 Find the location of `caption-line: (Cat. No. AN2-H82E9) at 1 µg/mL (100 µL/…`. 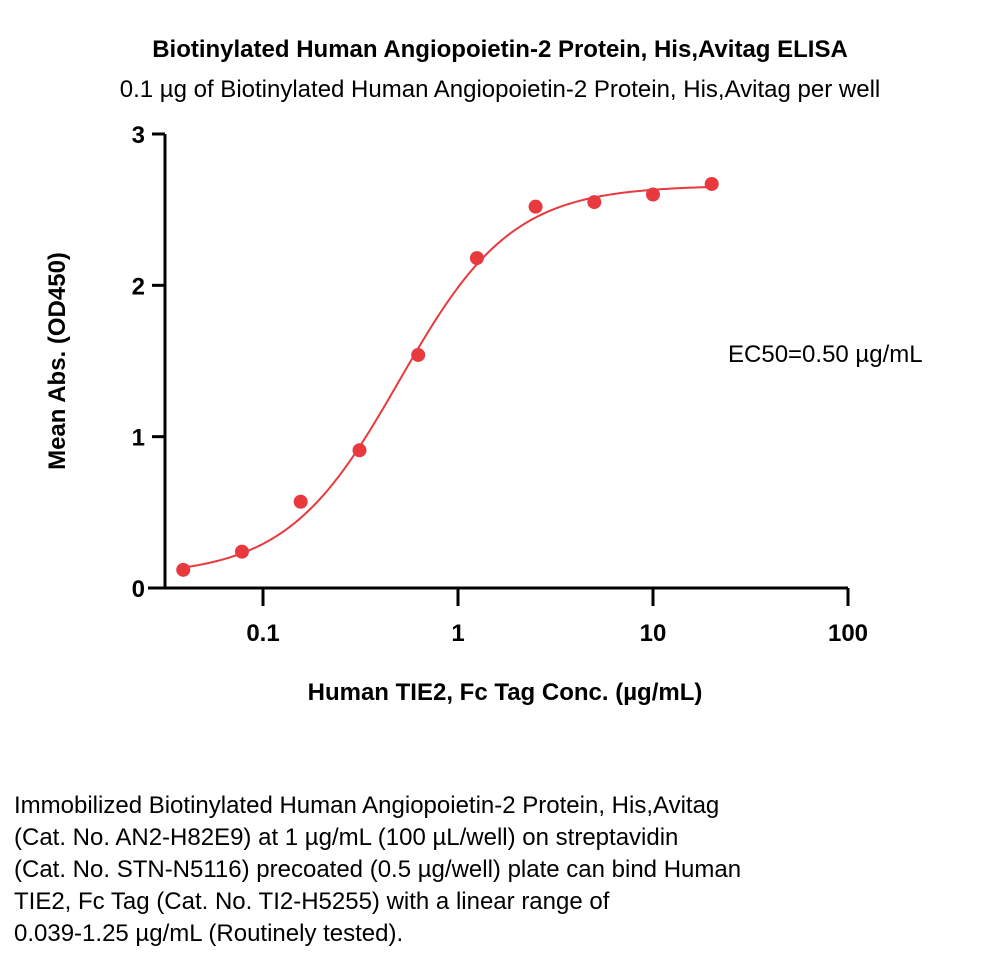

caption-line: (Cat. No. AN2-H82E9) at 1 µg/mL (100 µL/… is located at coordinates (346, 837).